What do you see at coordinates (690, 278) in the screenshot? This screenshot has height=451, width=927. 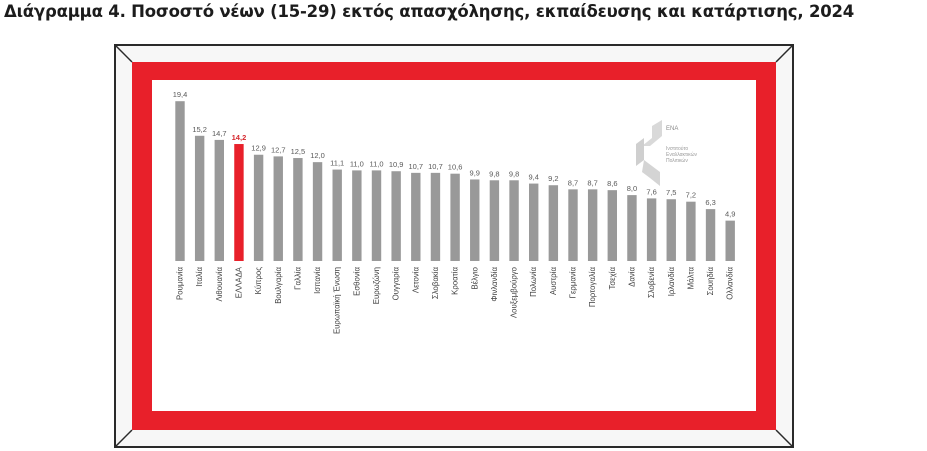 I see `category-label-26: Μάλτα` at bounding box center [690, 278].